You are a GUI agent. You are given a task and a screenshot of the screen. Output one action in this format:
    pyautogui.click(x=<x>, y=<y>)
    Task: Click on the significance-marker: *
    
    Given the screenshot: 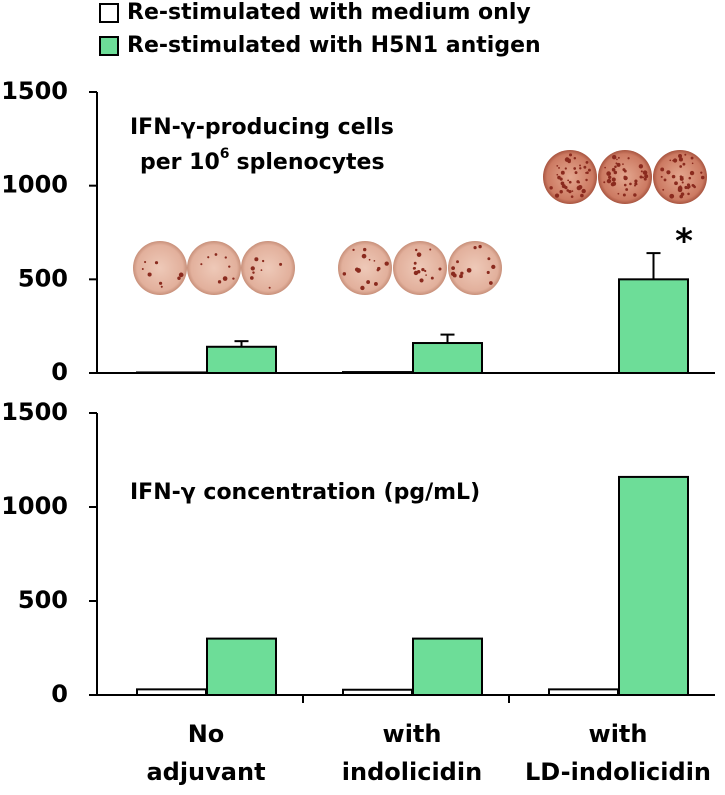 What is the action you would take?
    pyautogui.click(x=684, y=242)
    